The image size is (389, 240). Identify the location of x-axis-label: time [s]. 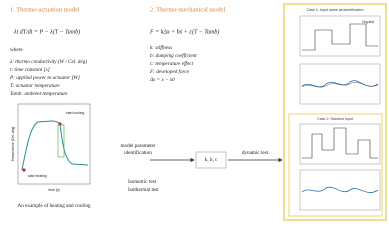
(54, 190).